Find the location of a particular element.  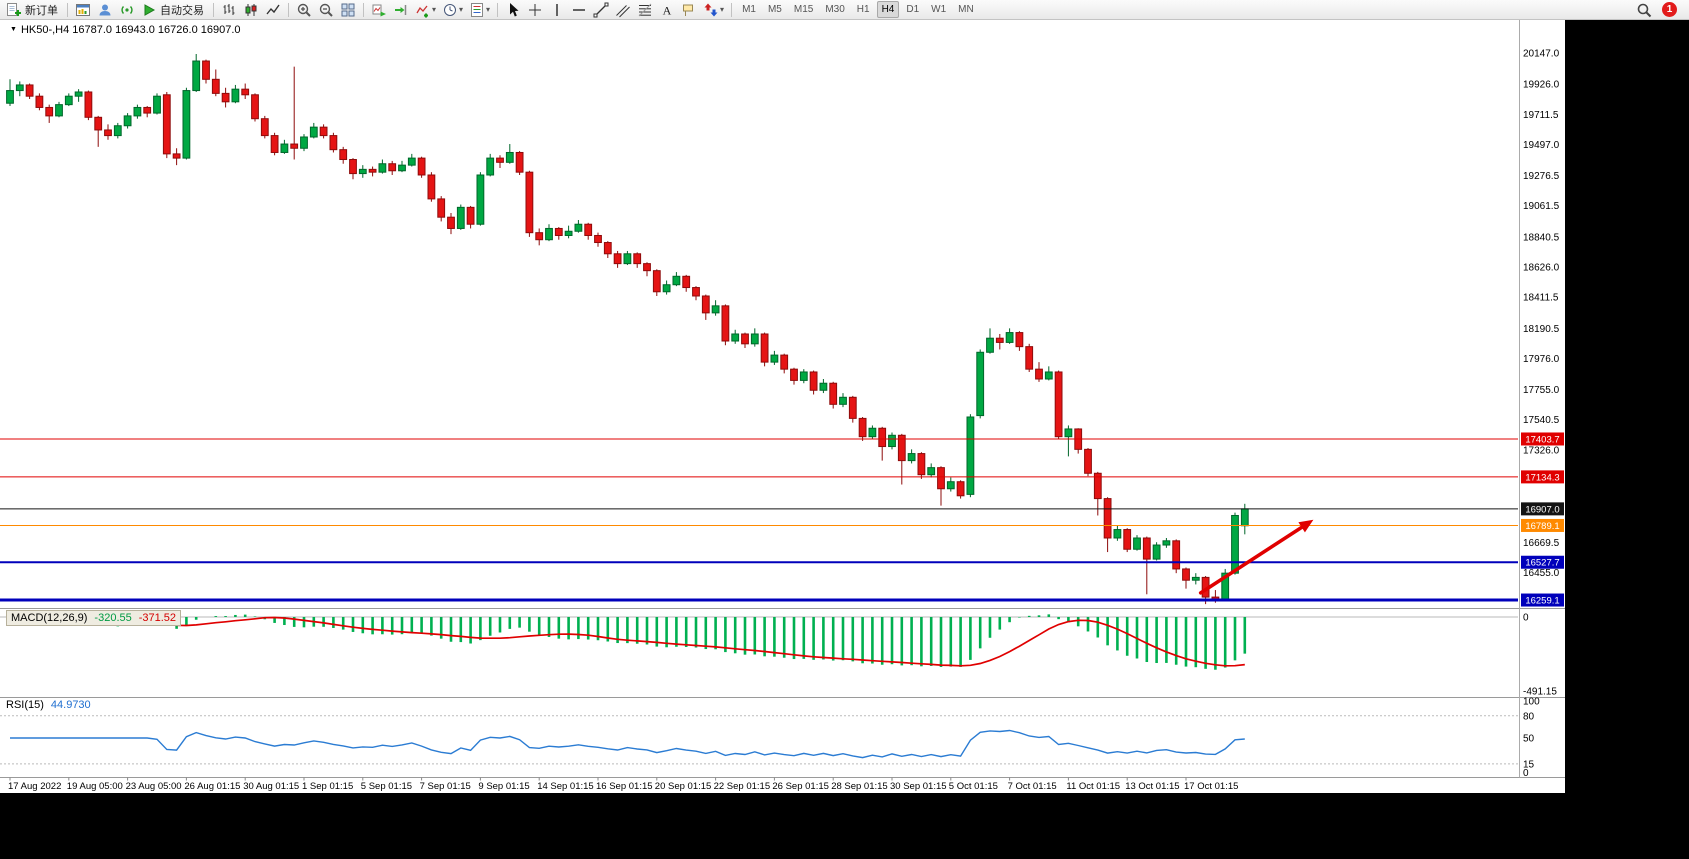

svg-text: 18840.5 is located at coordinates (1541, 237).